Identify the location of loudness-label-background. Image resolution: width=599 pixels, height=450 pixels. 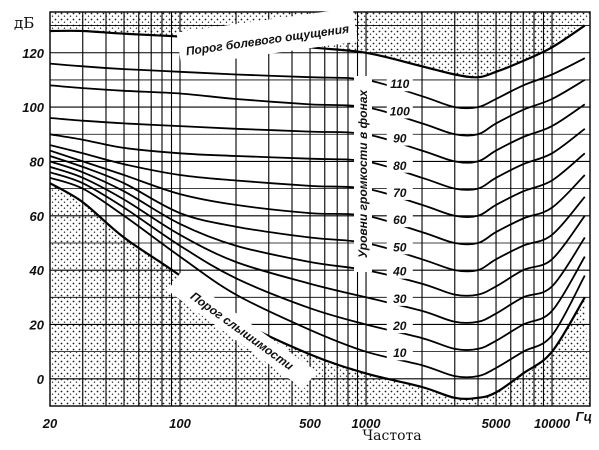
(363, 174).